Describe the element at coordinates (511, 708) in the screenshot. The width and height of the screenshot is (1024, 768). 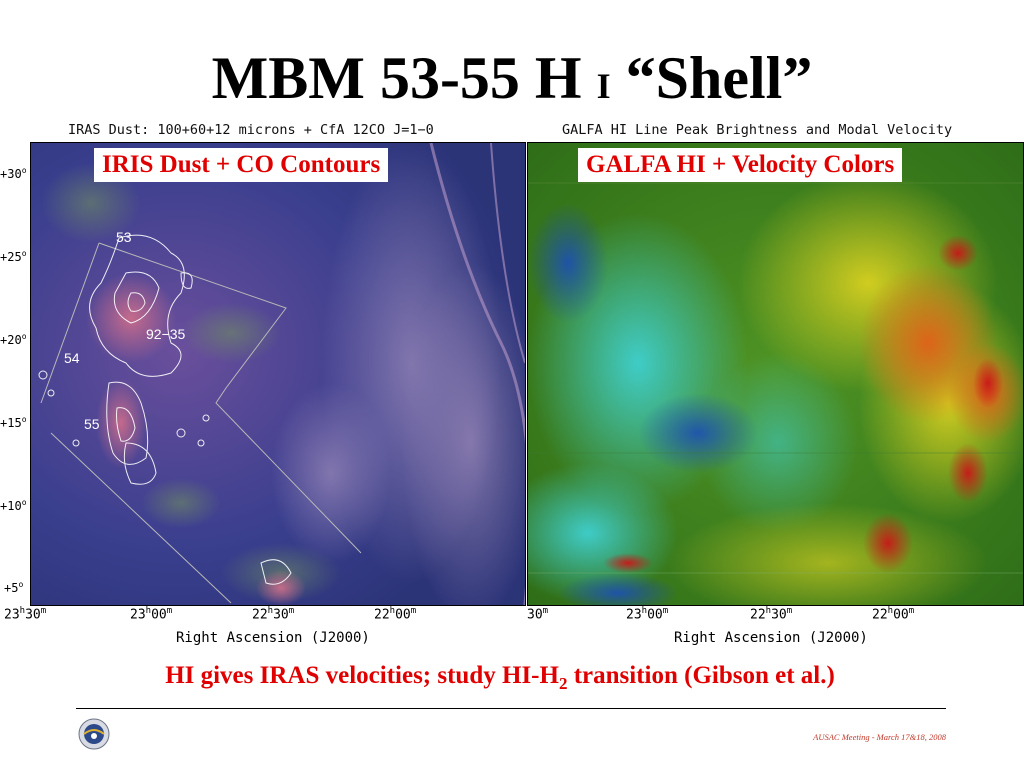
I see `footer-divider` at that location.